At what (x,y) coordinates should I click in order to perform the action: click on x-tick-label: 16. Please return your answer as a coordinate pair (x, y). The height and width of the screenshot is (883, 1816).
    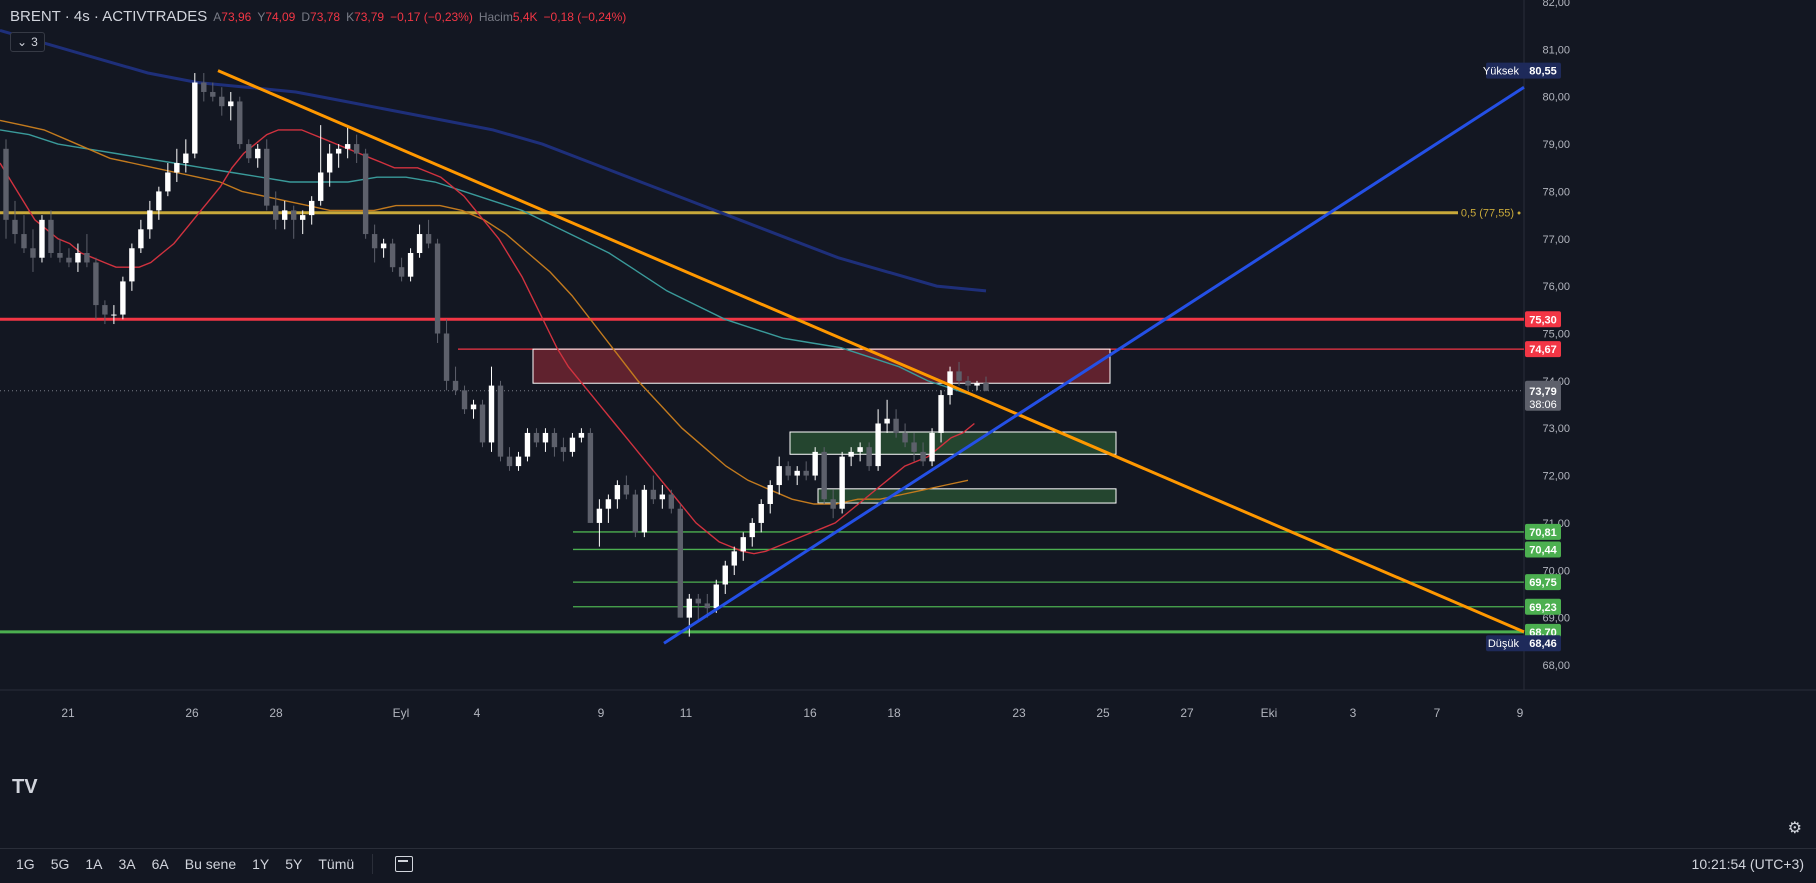
    Looking at the image, I should click on (810, 713).